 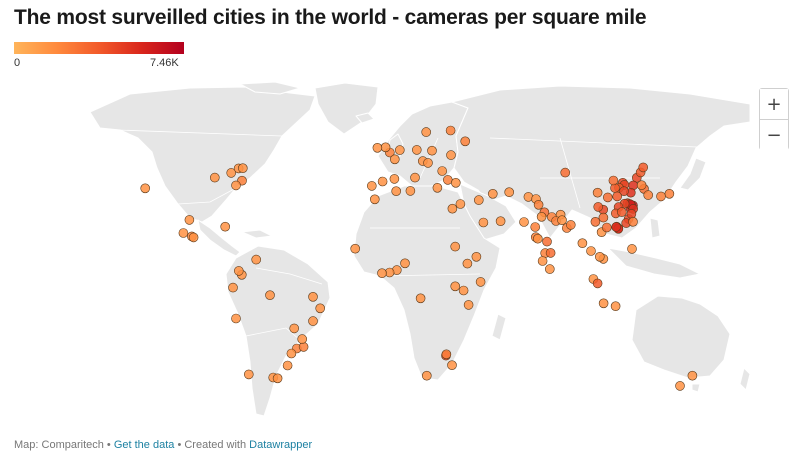 I want to click on zoom-out-button: −, so click(x=774, y=135).